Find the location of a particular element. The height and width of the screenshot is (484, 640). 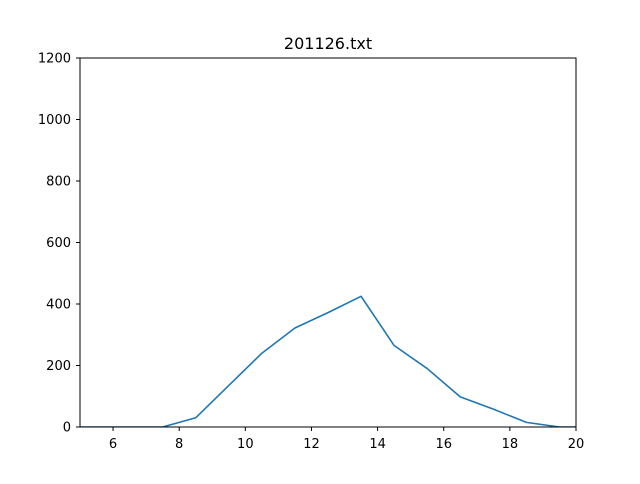

y-tick-label: 0 is located at coordinates (67, 428).